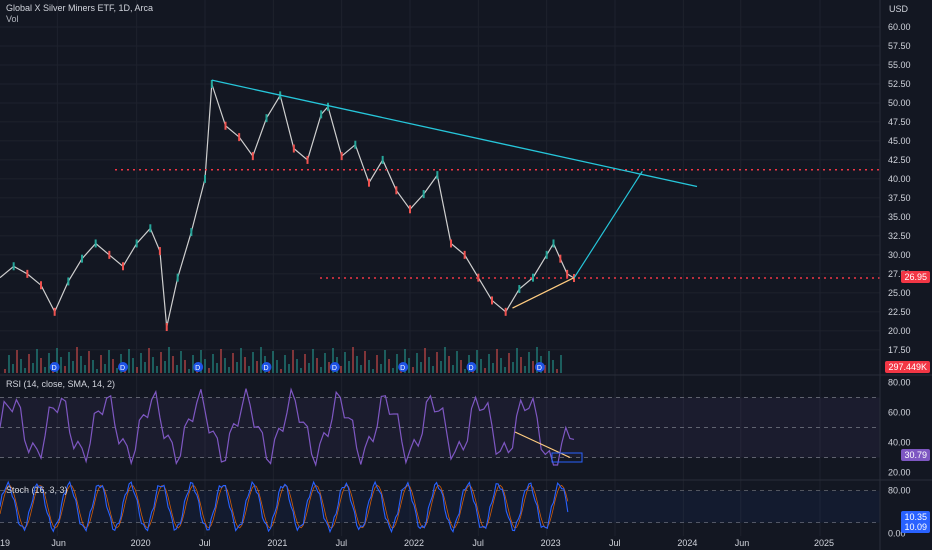  Describe the element at coordinates (12, 19) in the screenshot. I see `volume-label: Vol` at that location.